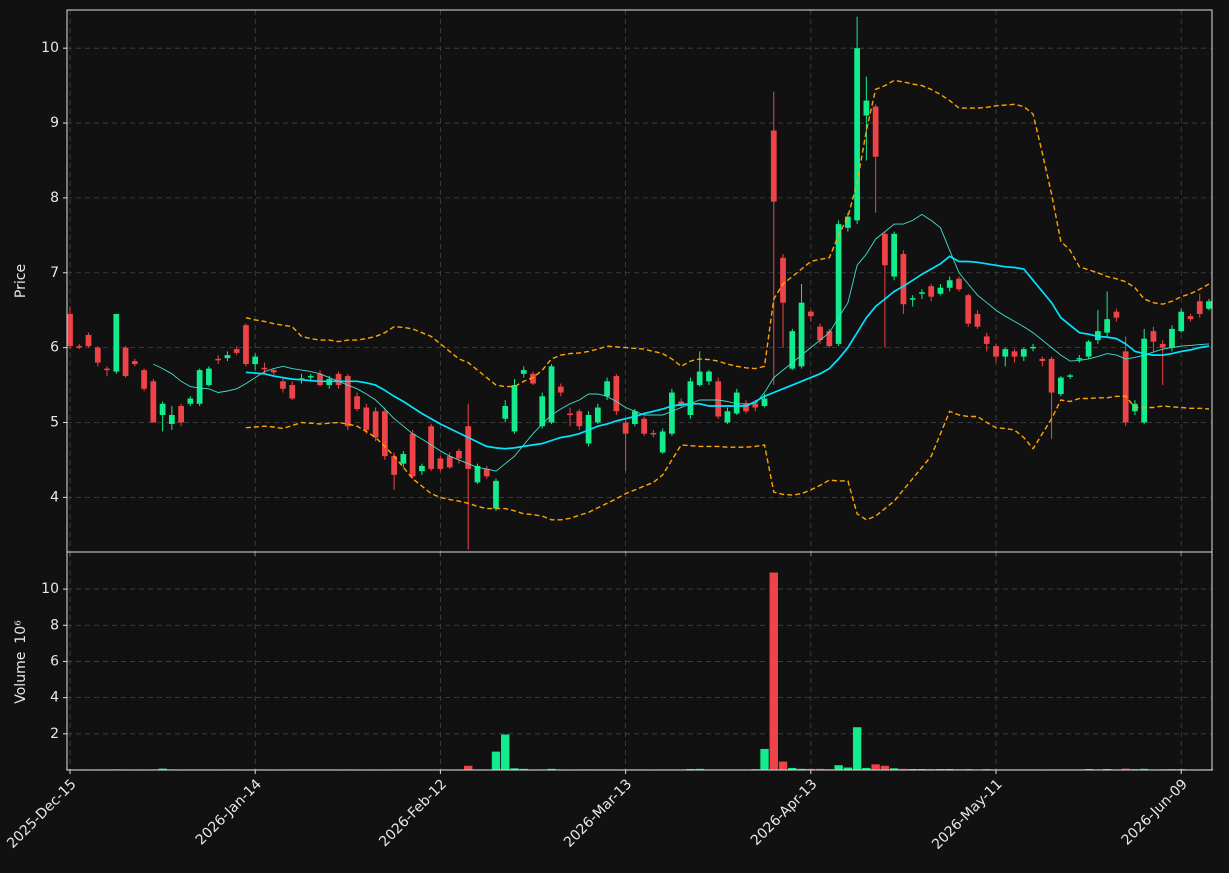 This screenshot has height=873, width=1229. Describe the element at coordinates (54, 625) in the screenshot. I see `y-tick-label: 8` at that location.